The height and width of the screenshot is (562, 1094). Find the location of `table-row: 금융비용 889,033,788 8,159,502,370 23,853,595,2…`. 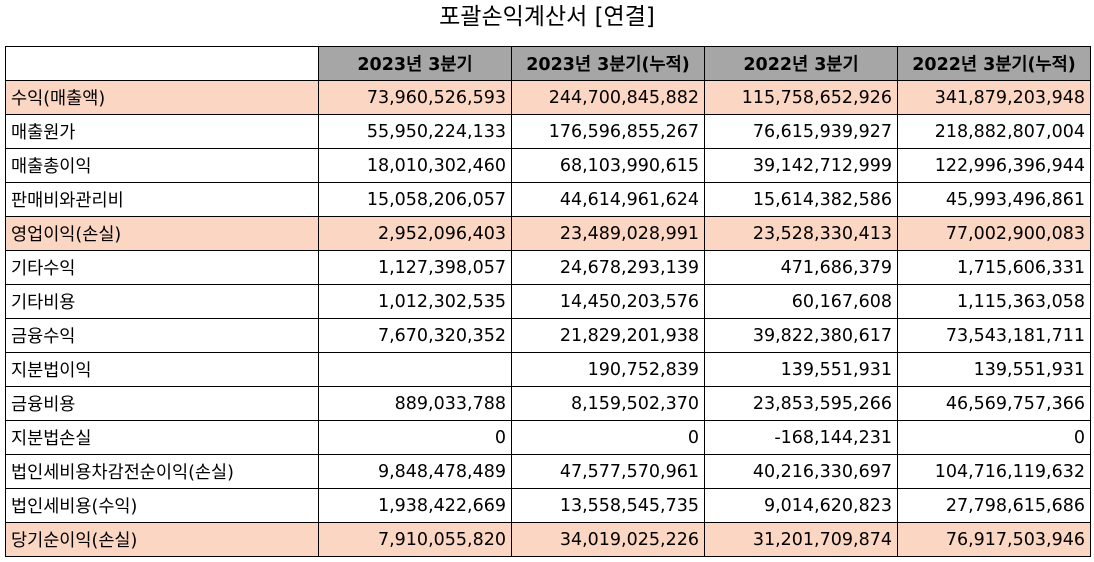

table-row: 금융비용 889,033,788 8,159,502,370 23,853,595,2… is located at coordinates (548, 403).